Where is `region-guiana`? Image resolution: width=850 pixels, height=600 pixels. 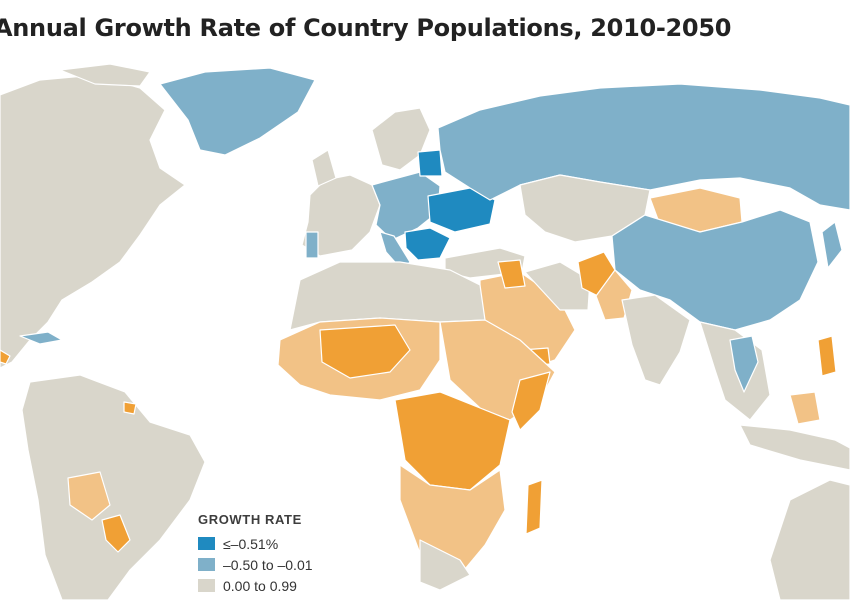 region-guiana is located at coordinates (130, 408).